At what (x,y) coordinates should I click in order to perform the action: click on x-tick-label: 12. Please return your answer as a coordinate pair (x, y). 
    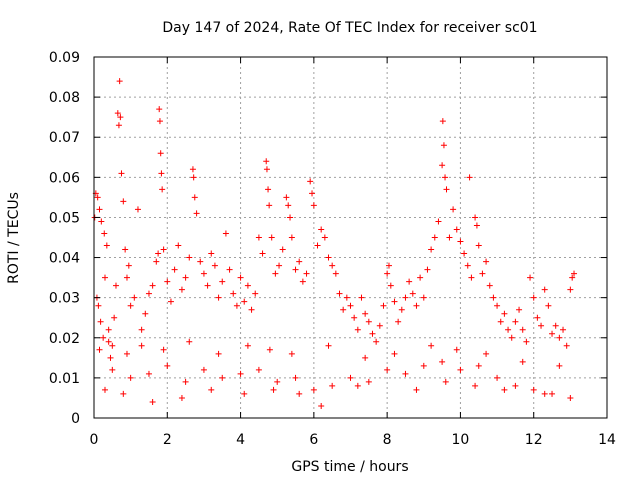
    Looking at the image, I should click on (534, 440).